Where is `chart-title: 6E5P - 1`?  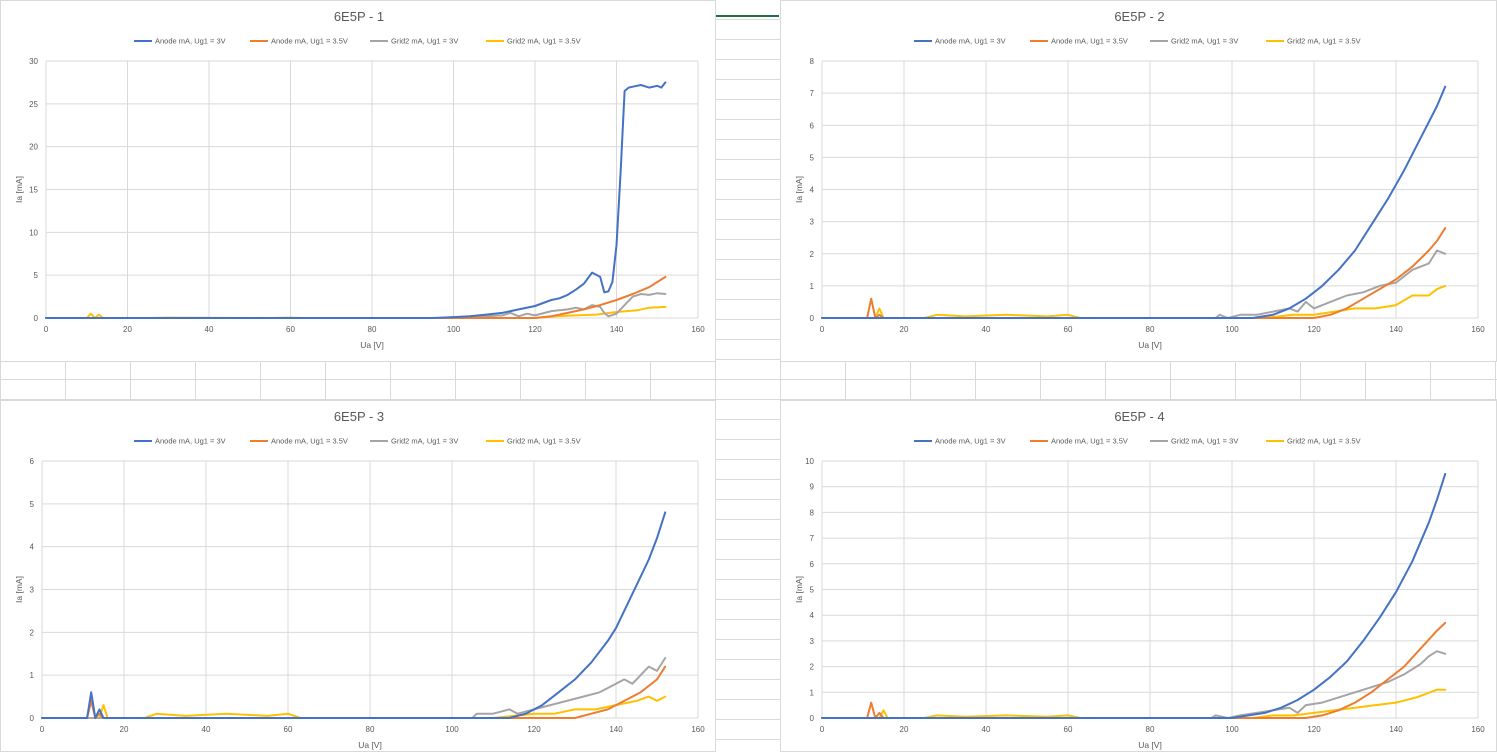
chart-title: 6E5P - 1 is located at coordinates (359, 16).